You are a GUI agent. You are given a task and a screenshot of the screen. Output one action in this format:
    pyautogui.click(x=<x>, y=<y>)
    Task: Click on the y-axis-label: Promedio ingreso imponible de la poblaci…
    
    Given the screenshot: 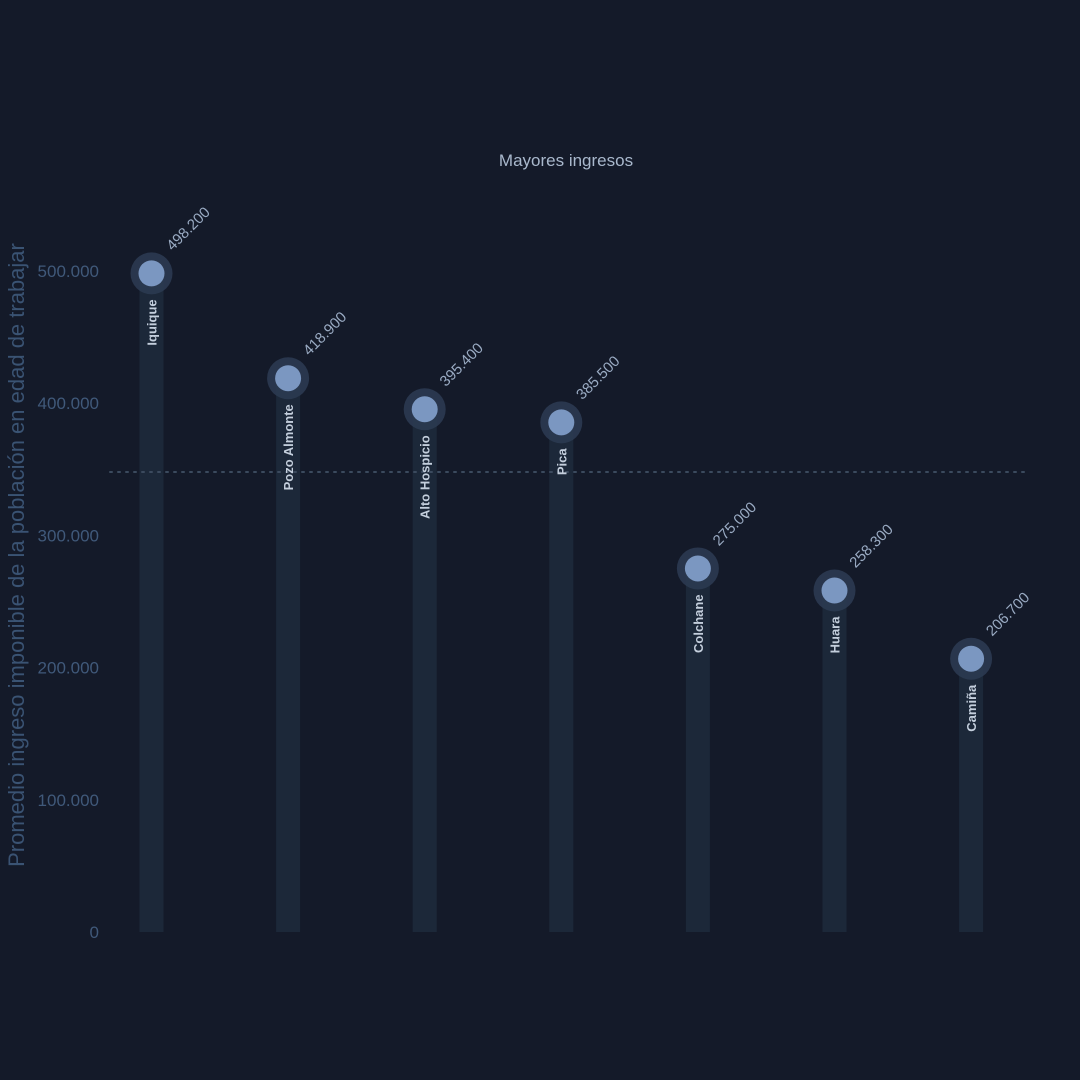 What is the action you would take?
    pyautogui.click(x=16, y=555)
    